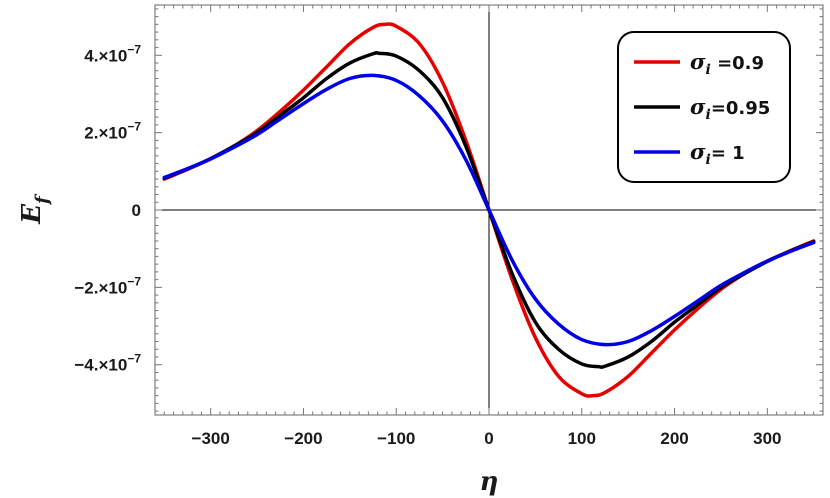 Image resolution: width=830 pixels, height=498 pixels. Describe the element at coordinates (35, 209) in the screenshot. I see `y-axis-title: Ef` at that location.